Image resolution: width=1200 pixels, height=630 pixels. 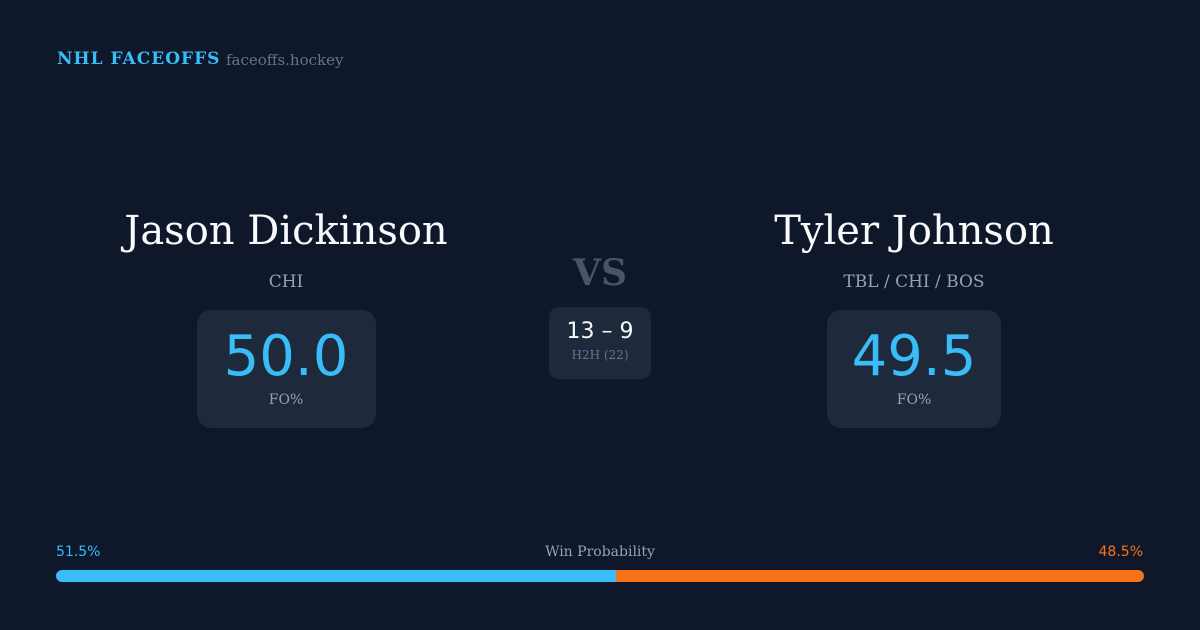 What do you see at coordinates (600, 552) in the screenshot?
I see `win-prob-label: Win Probability` at bounding box center [600, 552].